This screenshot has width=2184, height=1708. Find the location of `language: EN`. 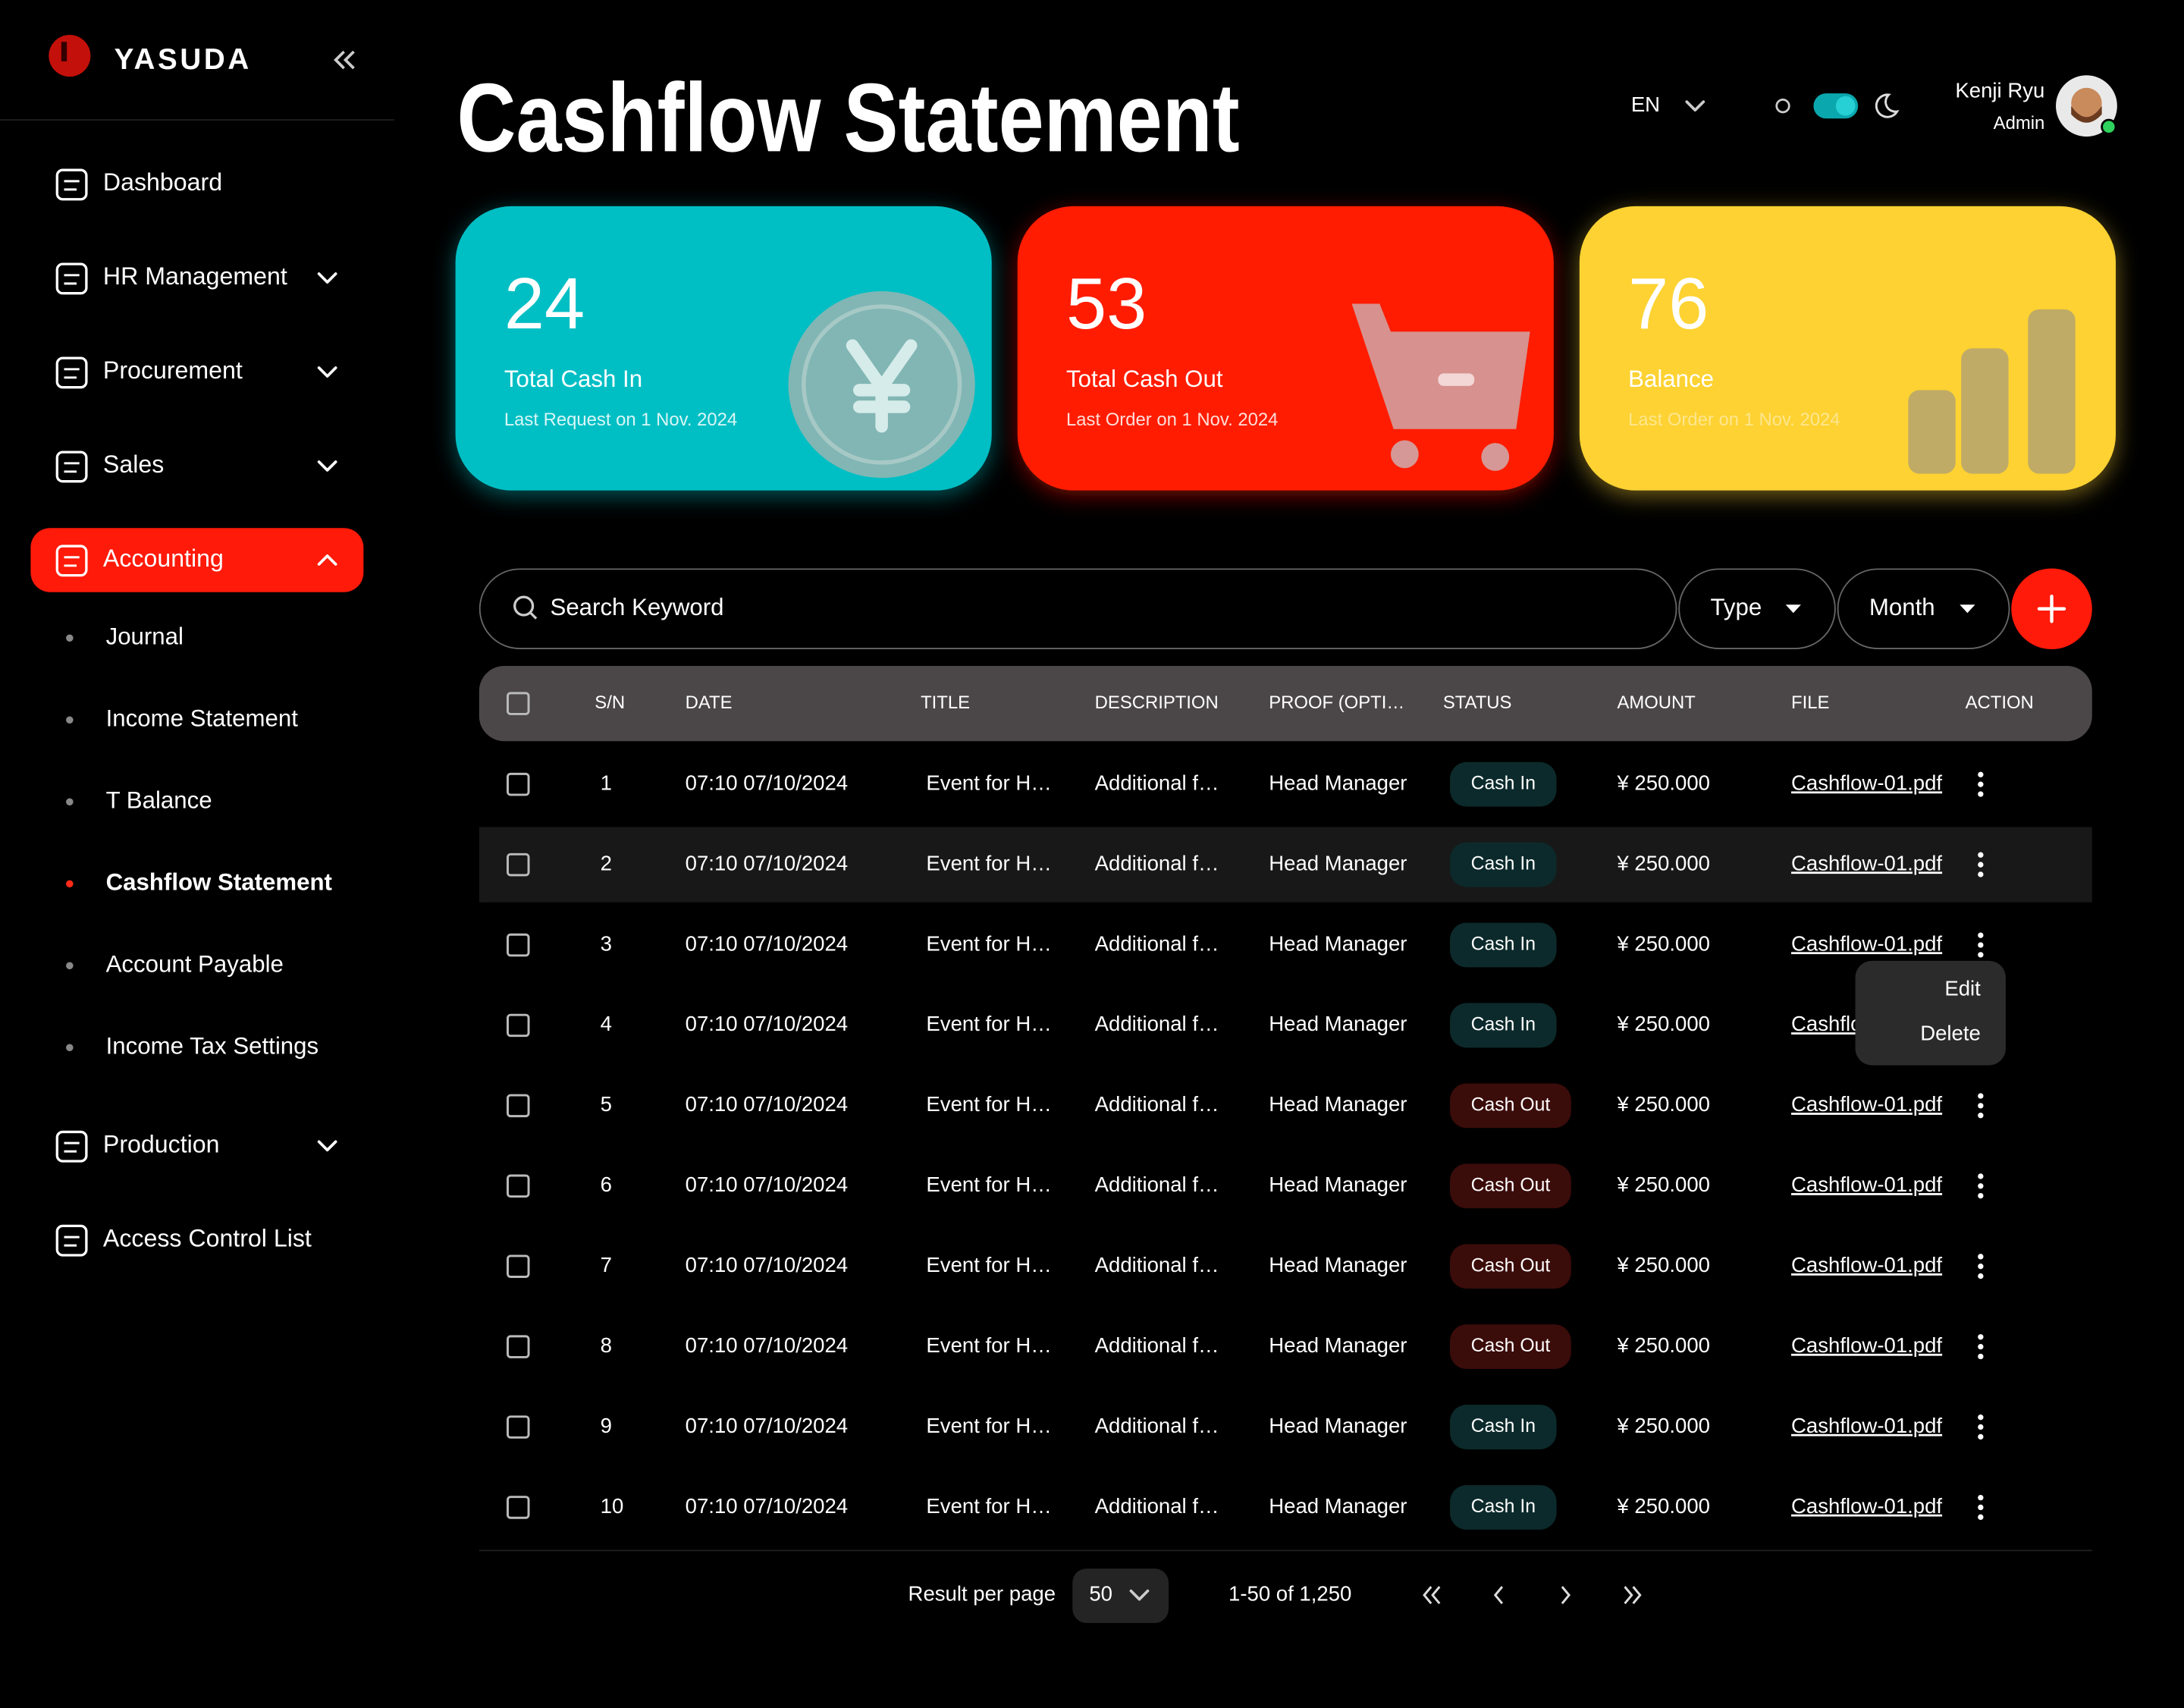

language: EN is located at coordinates (1645, 104).